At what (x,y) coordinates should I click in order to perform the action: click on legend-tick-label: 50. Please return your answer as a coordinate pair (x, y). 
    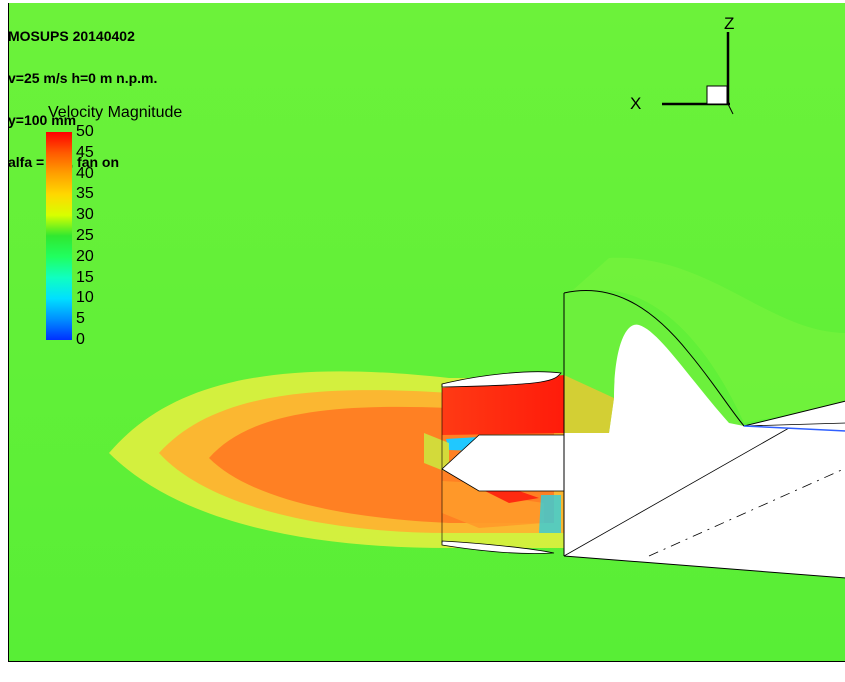
    Looking at the image, I should click on (85, 131).